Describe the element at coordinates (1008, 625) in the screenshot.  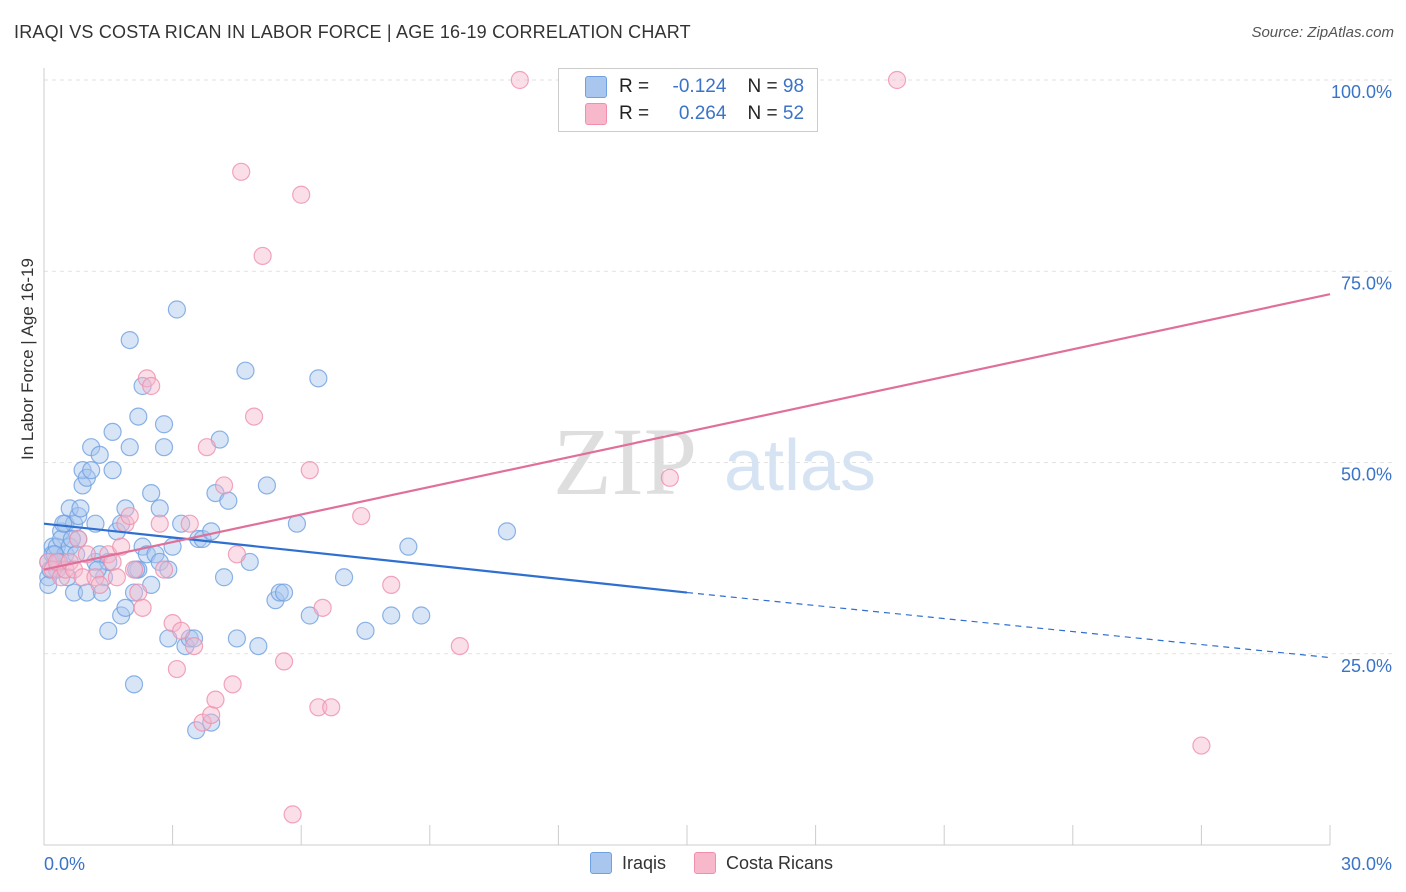
I see `iraqis-trend-line-extension` at that location.